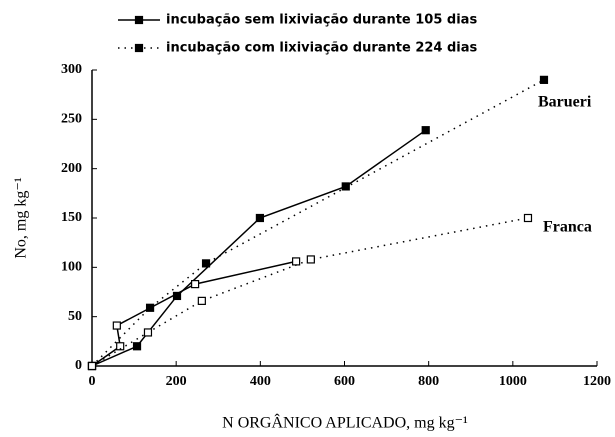 The width and height of the screenshot is (615, 437). What do you see at coordinates (344, 381) in the screenshot?
I see `x-tick-label: 600` at bounding box center [344, 381].